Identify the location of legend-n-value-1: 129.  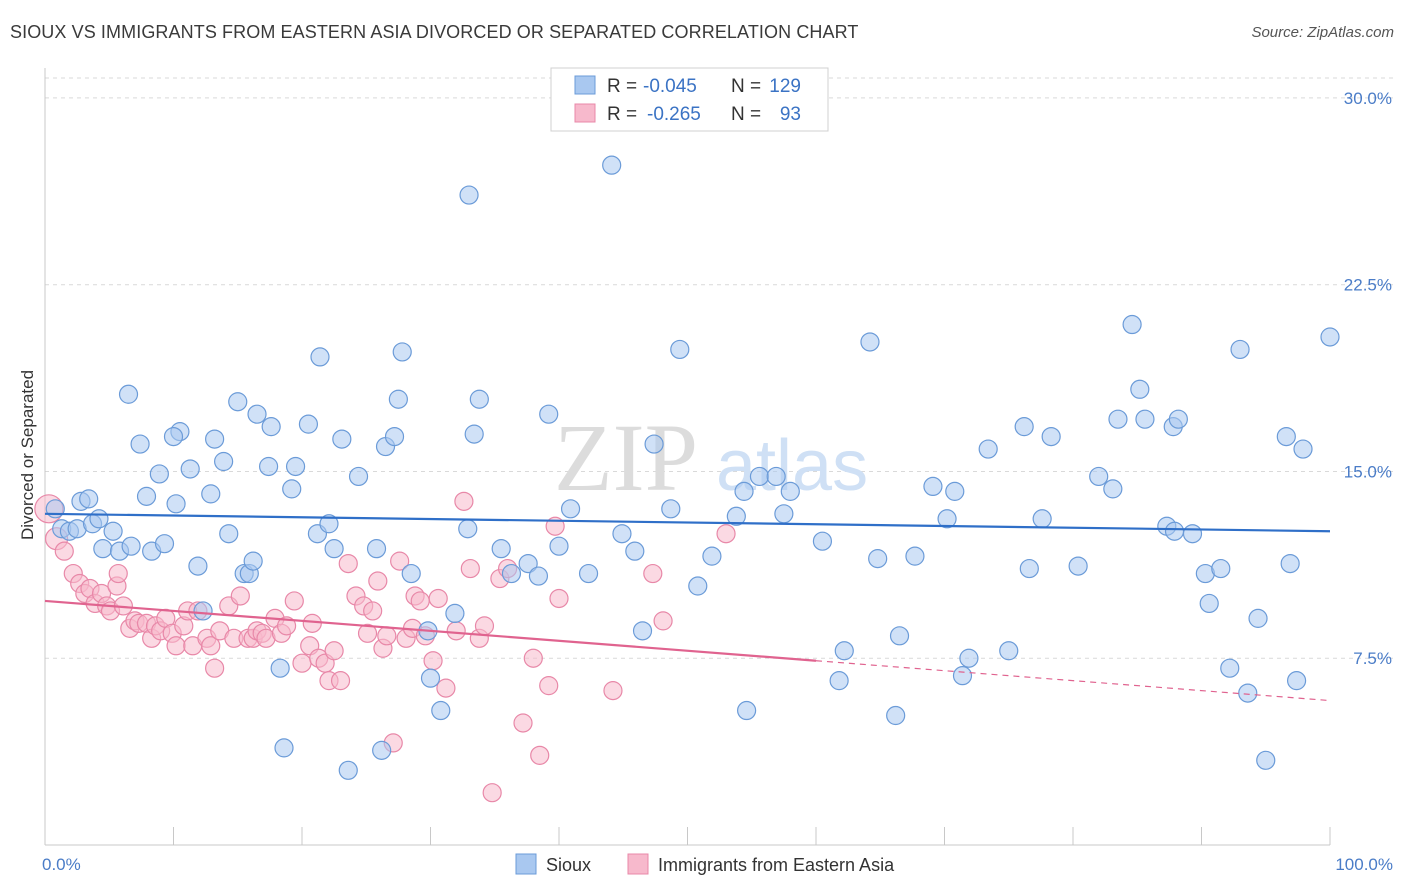
(785, 86).